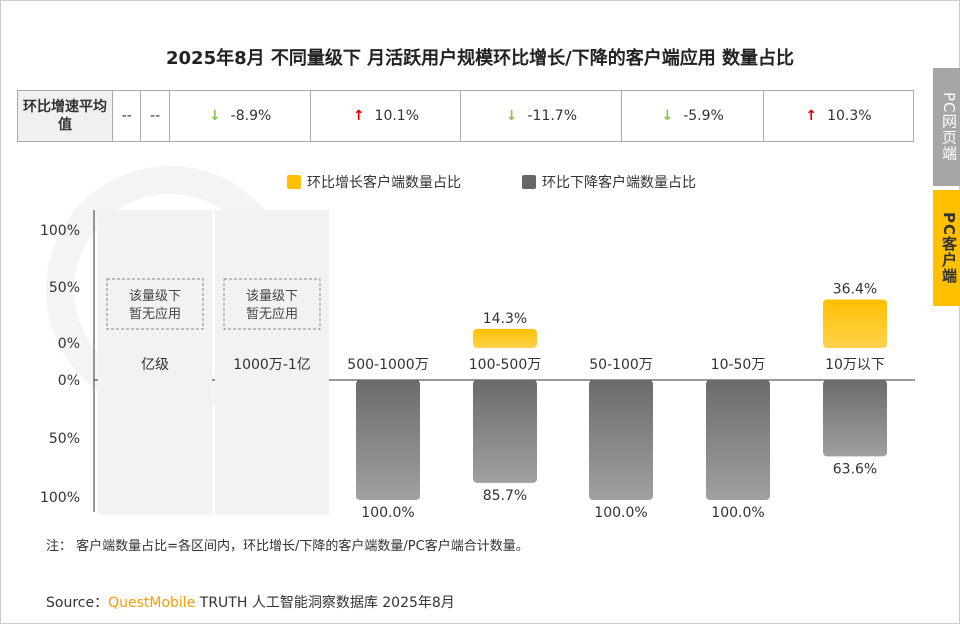 Image resolution: width=960 pixels, height=624 pixels. I want to click on table-cell: ↑ 10.1%, so click(386, 116).